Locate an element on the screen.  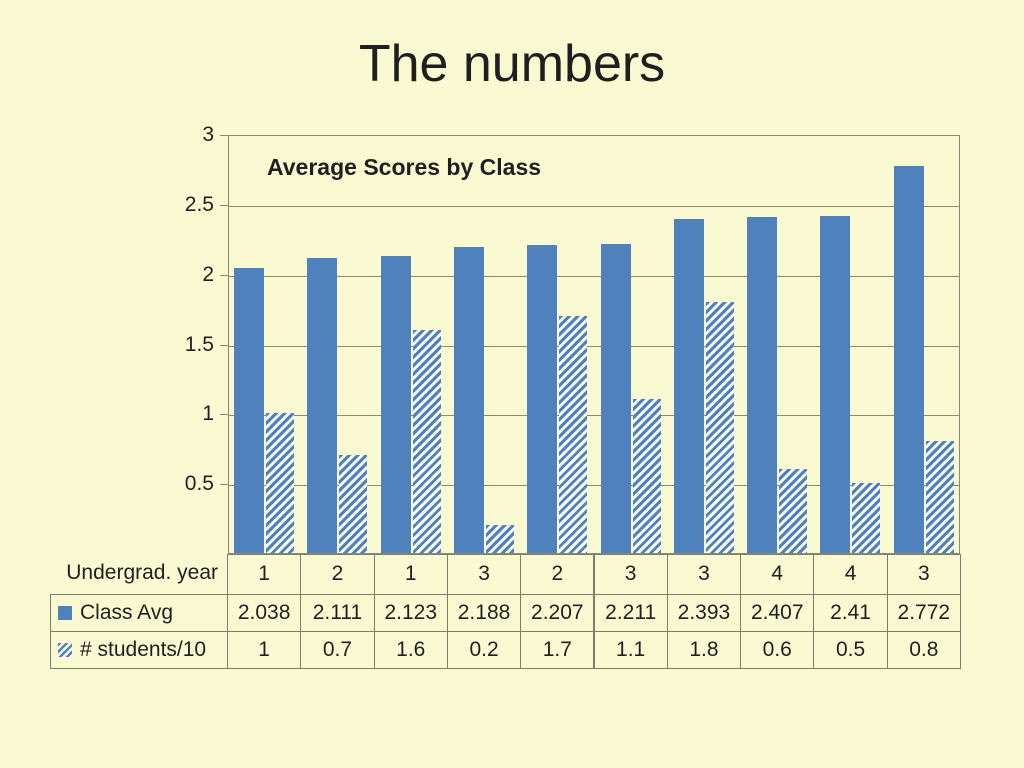
value-cell-2-7: 0.6 is located at coordinates (777, 650).